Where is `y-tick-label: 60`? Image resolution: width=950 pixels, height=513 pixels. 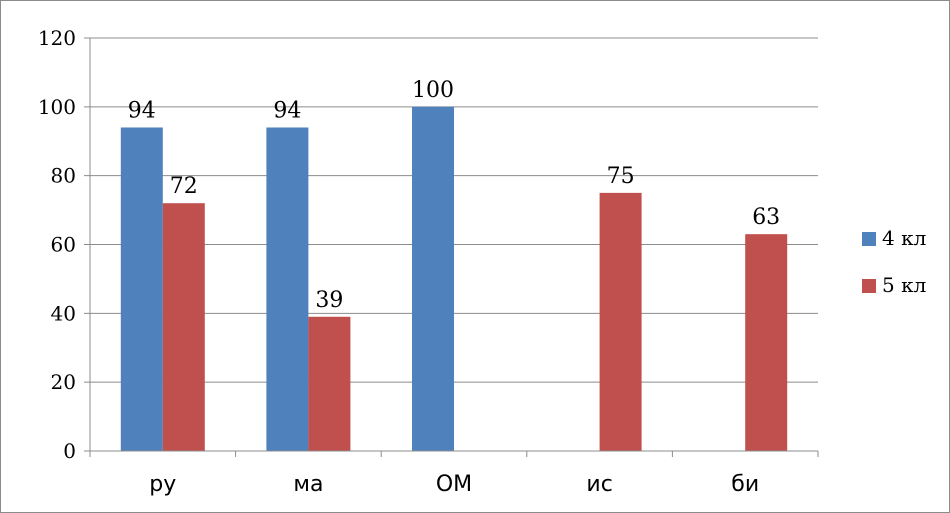 y-tick-label: 60 is located at coordinates (63, 245).